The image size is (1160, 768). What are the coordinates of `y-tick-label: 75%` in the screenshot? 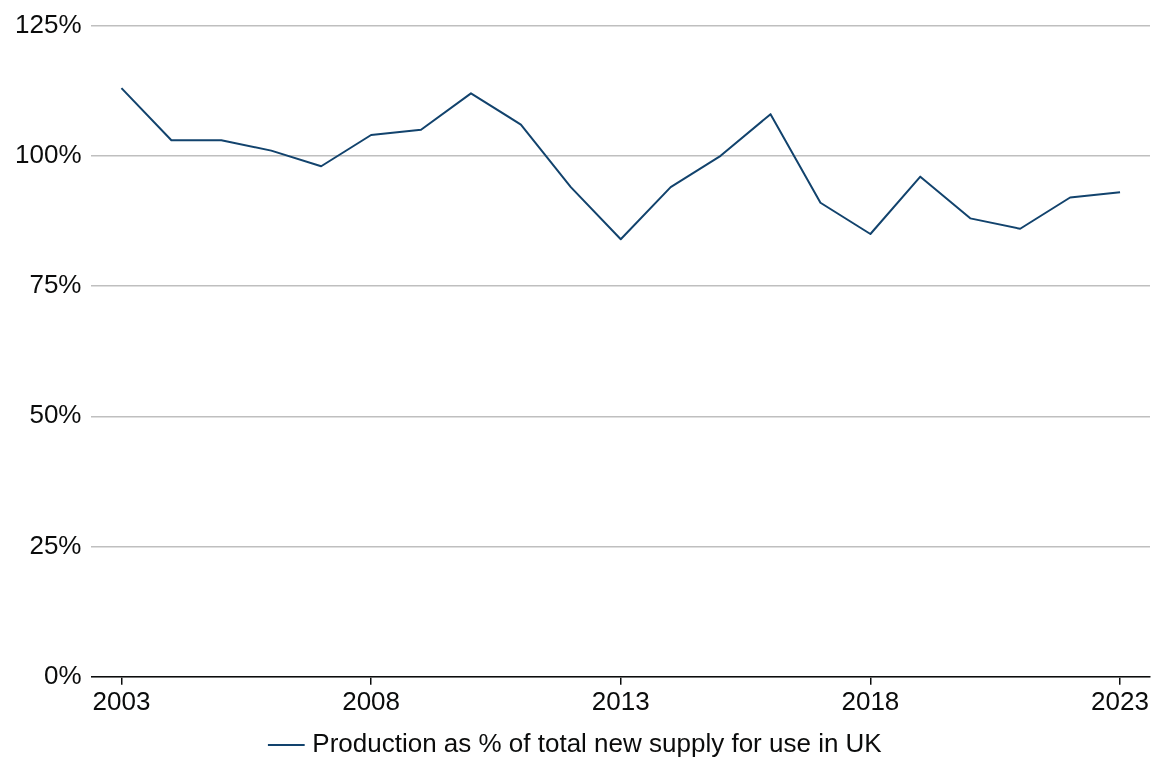 It's located at (55, 284).